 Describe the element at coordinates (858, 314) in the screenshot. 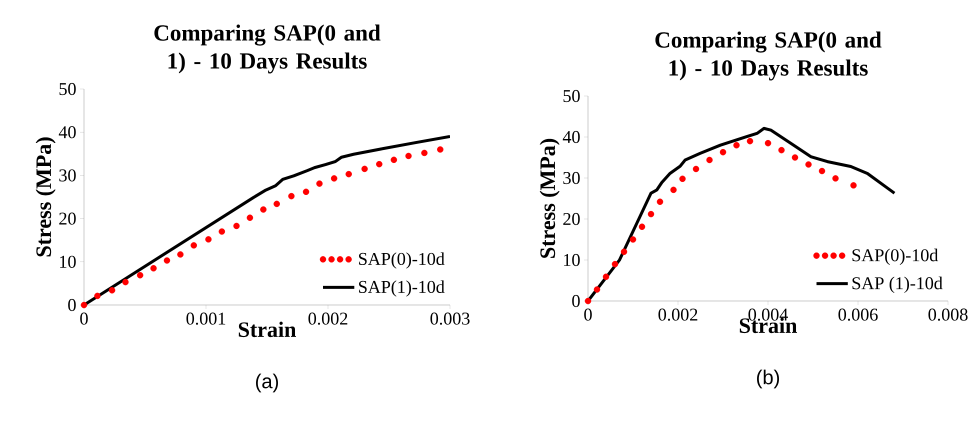

I see `x-tick-label: 0.006` at that location.